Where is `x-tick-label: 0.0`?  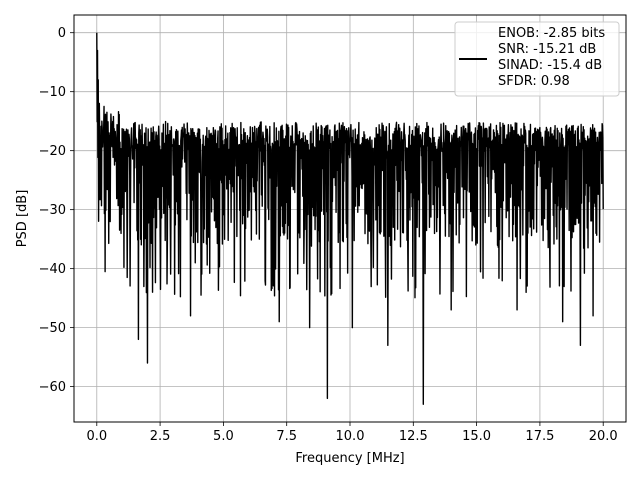 x-tick-label: 0.0 is located at coordinates (96, 436).